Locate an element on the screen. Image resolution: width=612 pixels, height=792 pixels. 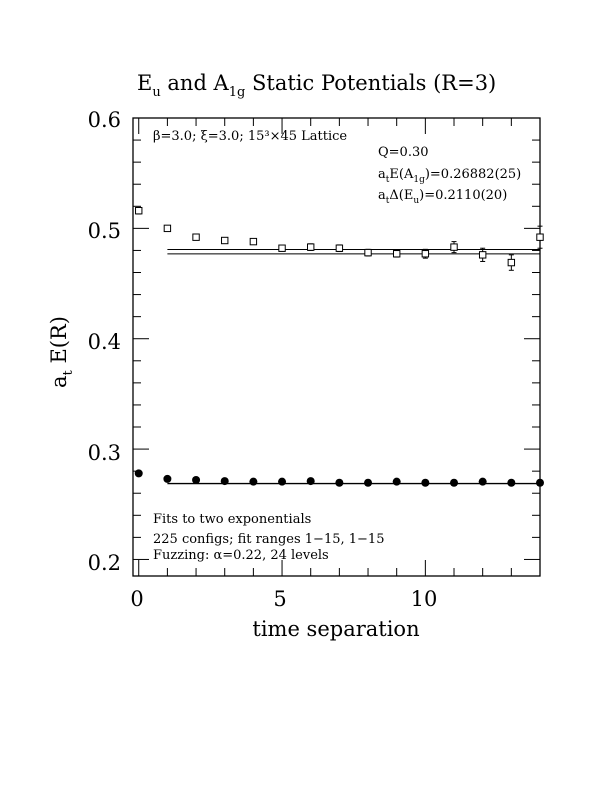
ea1g-annotation: atE(A1g)=0.26882(25) is located at coordinates (449, 176).